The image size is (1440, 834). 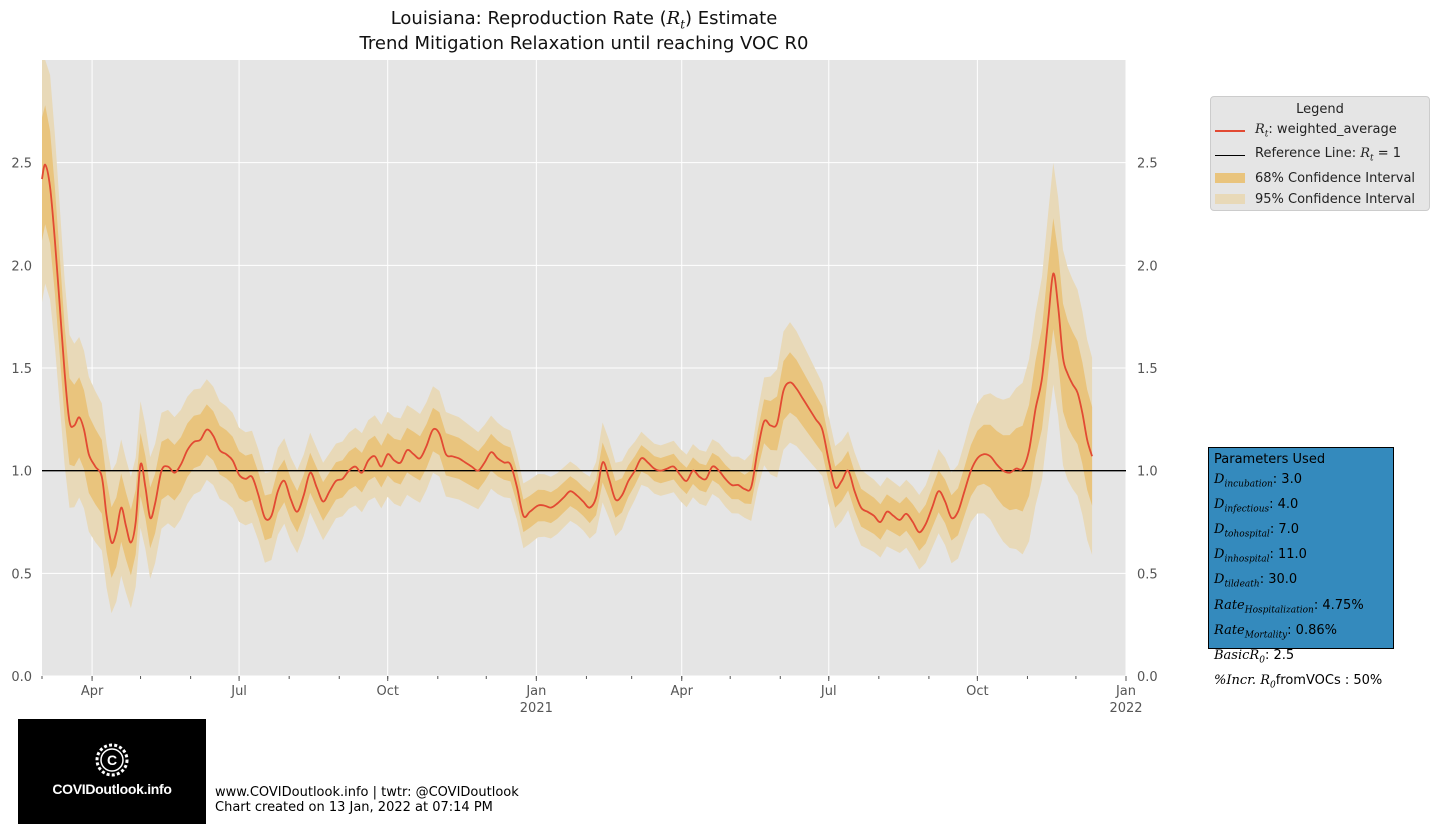 I want to click on copyright-gear-icon: C, so click(x=112, y=760).